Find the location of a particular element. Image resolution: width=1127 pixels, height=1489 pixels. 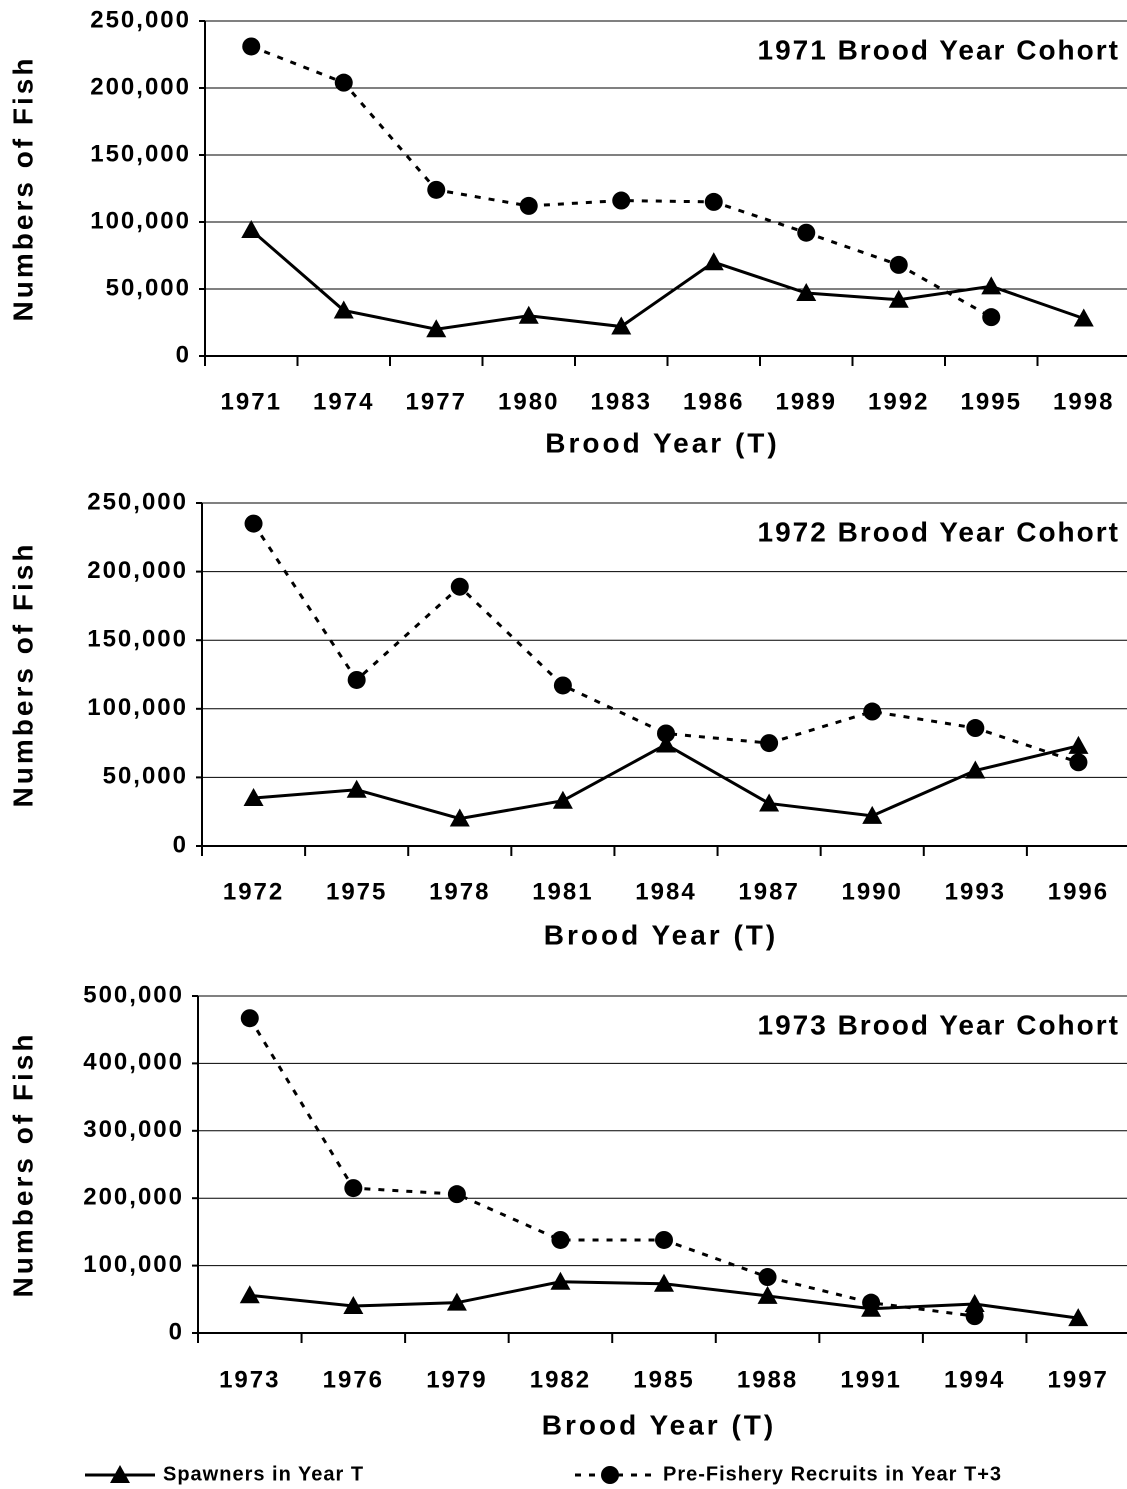

chart-title: 1971 Brood Year Cohort is located at coordinates (939, 49).